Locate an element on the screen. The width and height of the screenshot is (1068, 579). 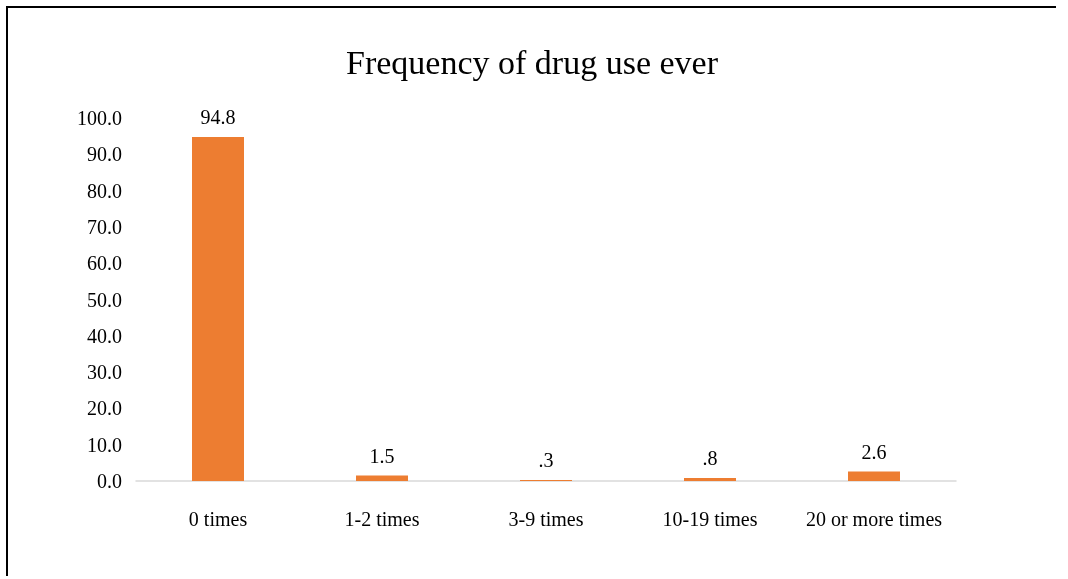
y-tick-label: 10.0 is located at coordinates (104, 444).